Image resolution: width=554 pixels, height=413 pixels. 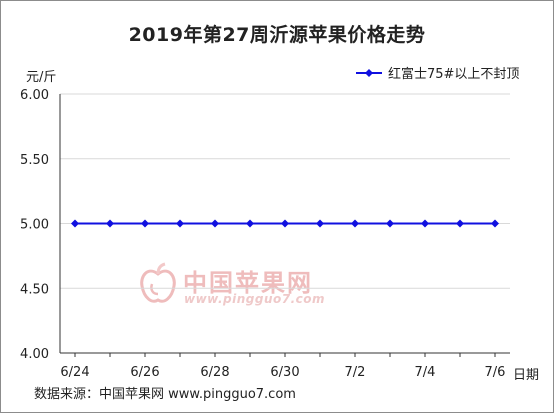 I want to click on data-source: 数据来源：中国苹果网 www.pingguo7.com, so click(x=165, y=394).